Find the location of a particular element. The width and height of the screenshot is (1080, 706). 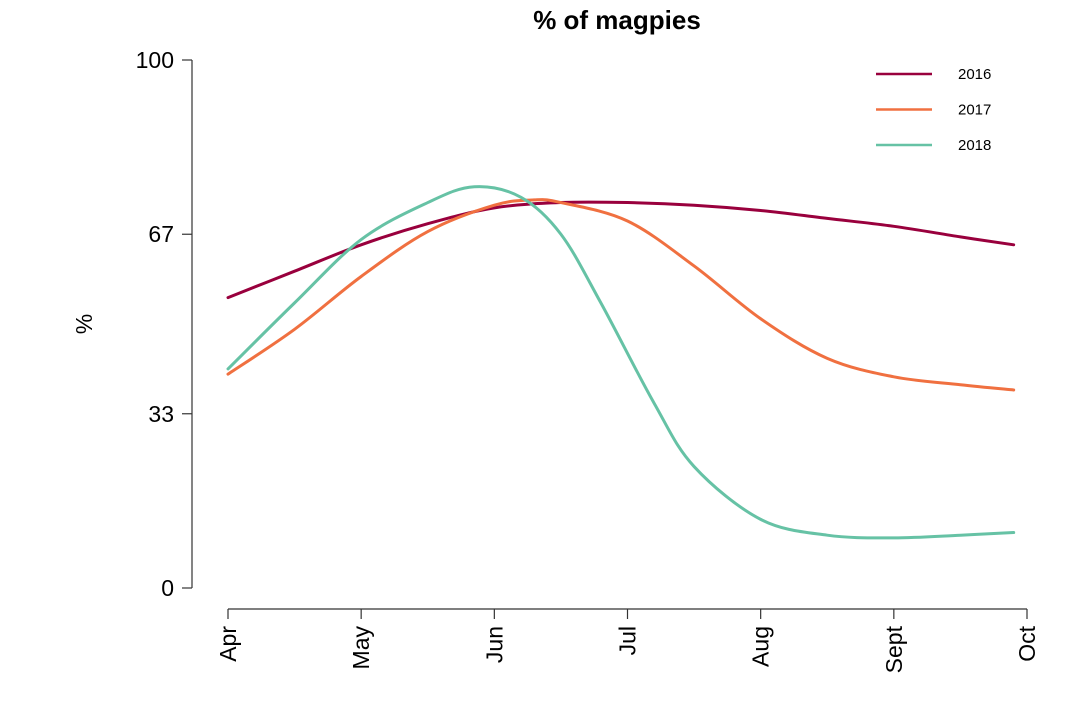

x-axis-ticks: Apr May Jun Jul Aug Sept Oct is located at coordinates (627, 641).